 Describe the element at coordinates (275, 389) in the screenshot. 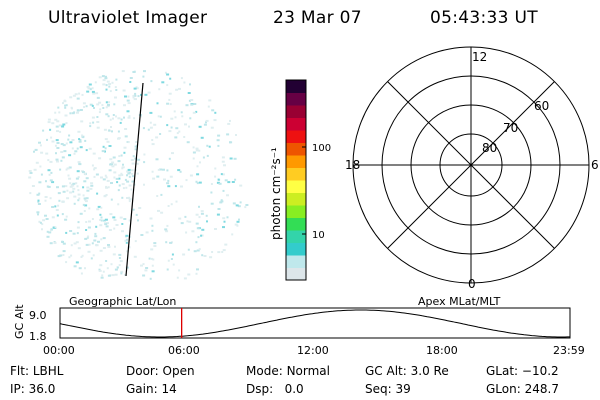

I see `param-dsp: Dsp: 0.0` at that location.